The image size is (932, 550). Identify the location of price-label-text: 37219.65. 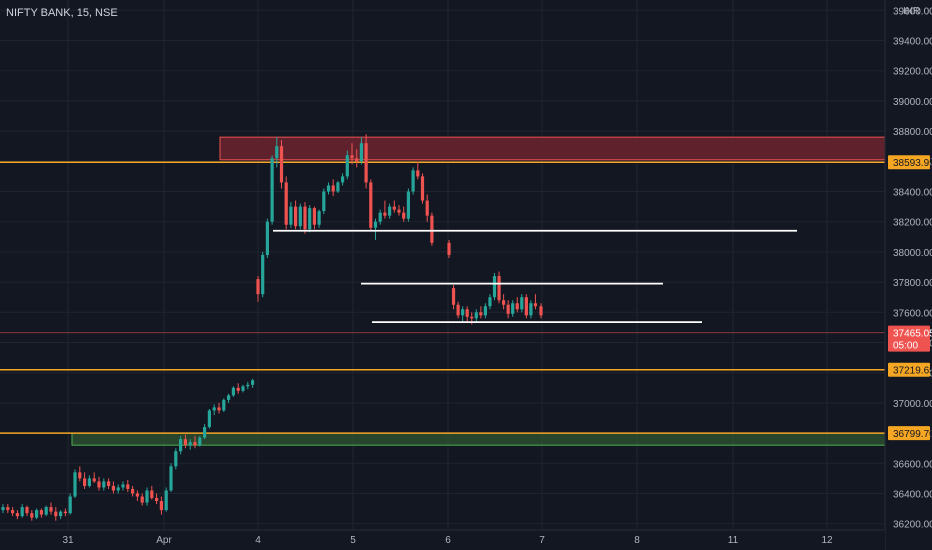
(912, 371).